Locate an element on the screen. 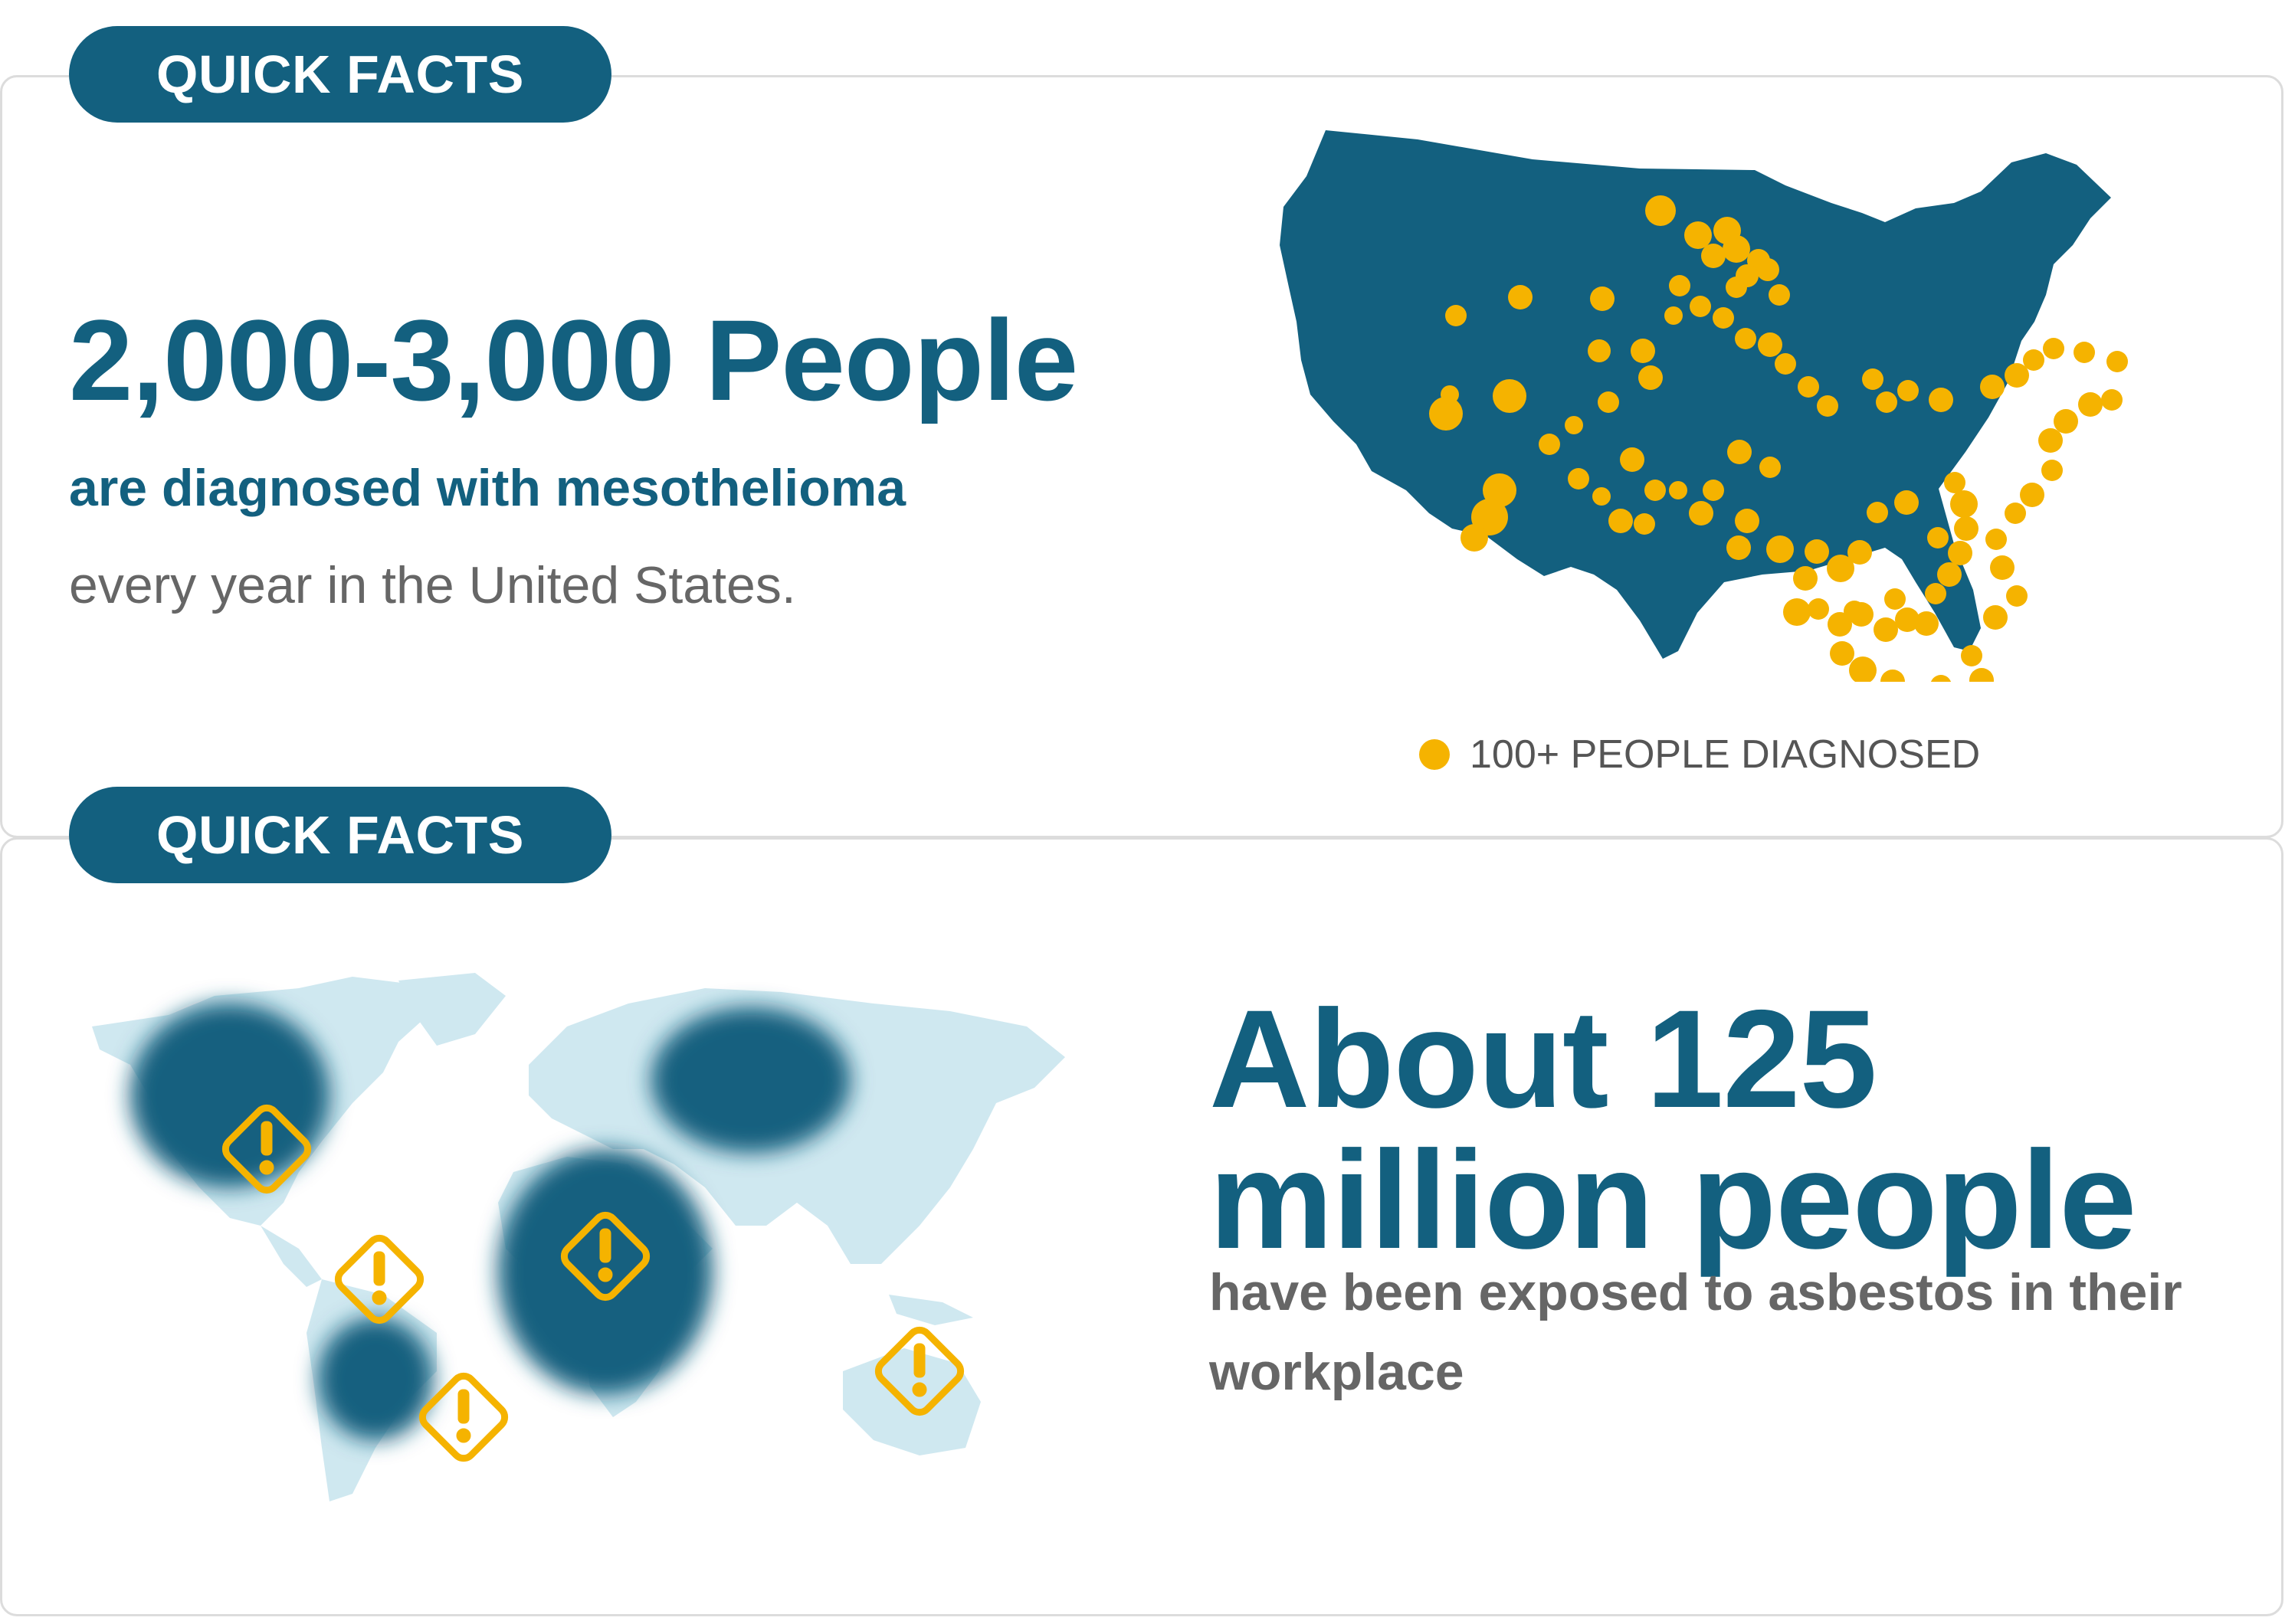 The image size is (2285, 1624). legend-dot-icon is located at coordinates (1434, 754).